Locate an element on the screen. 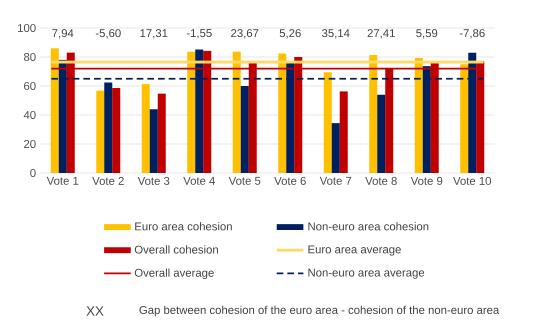 This screenshot has height=335, width=550. y-tick-label: 20 is located at coordinates (30, 144).